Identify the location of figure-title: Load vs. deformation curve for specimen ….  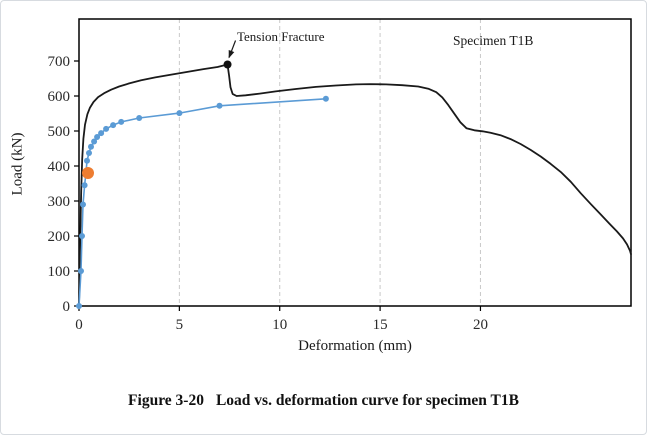
(367, 400).